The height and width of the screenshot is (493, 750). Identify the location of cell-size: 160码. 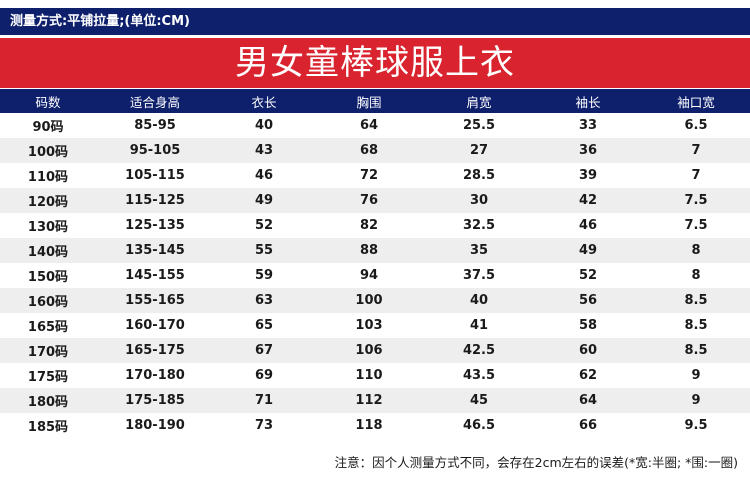
(48, 300).